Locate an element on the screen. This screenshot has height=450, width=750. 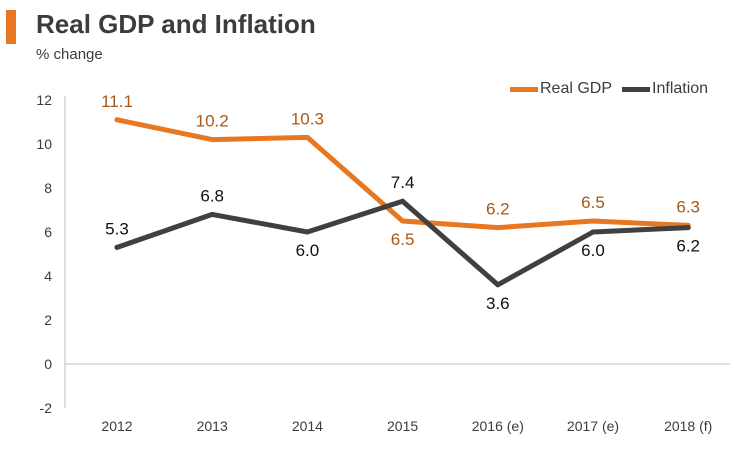
data-label-inflation: 5.3 is located at coordinates (117, 228).